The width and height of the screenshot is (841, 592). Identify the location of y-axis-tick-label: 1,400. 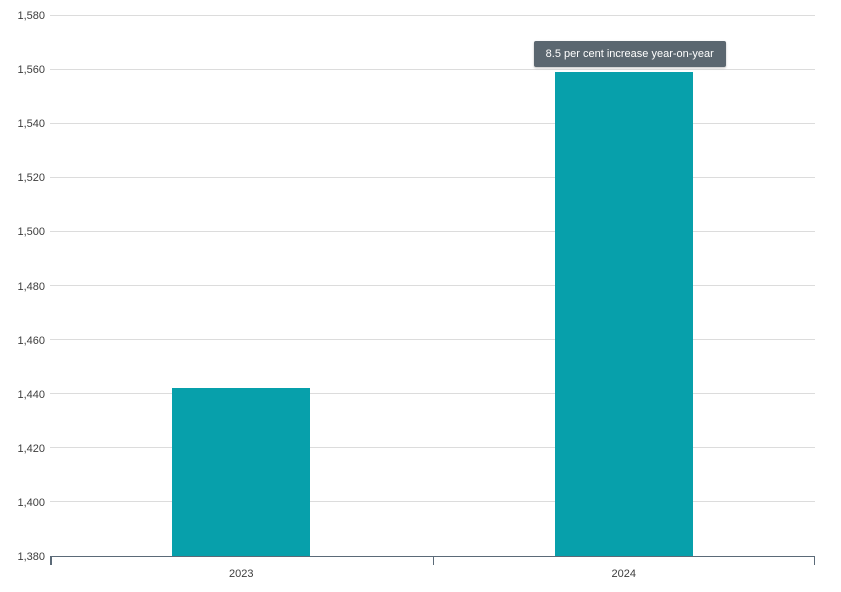
(31, 502).